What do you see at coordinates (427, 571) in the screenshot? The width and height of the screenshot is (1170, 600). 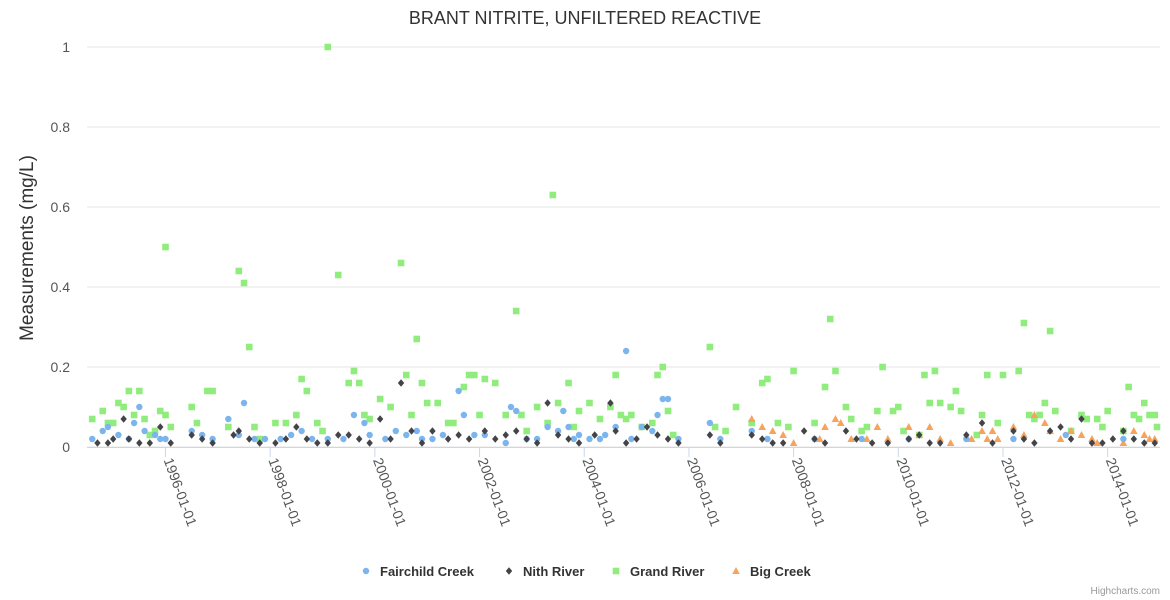 I see `legend-label: Fairchild Creek` at bounding box center [427, 571].